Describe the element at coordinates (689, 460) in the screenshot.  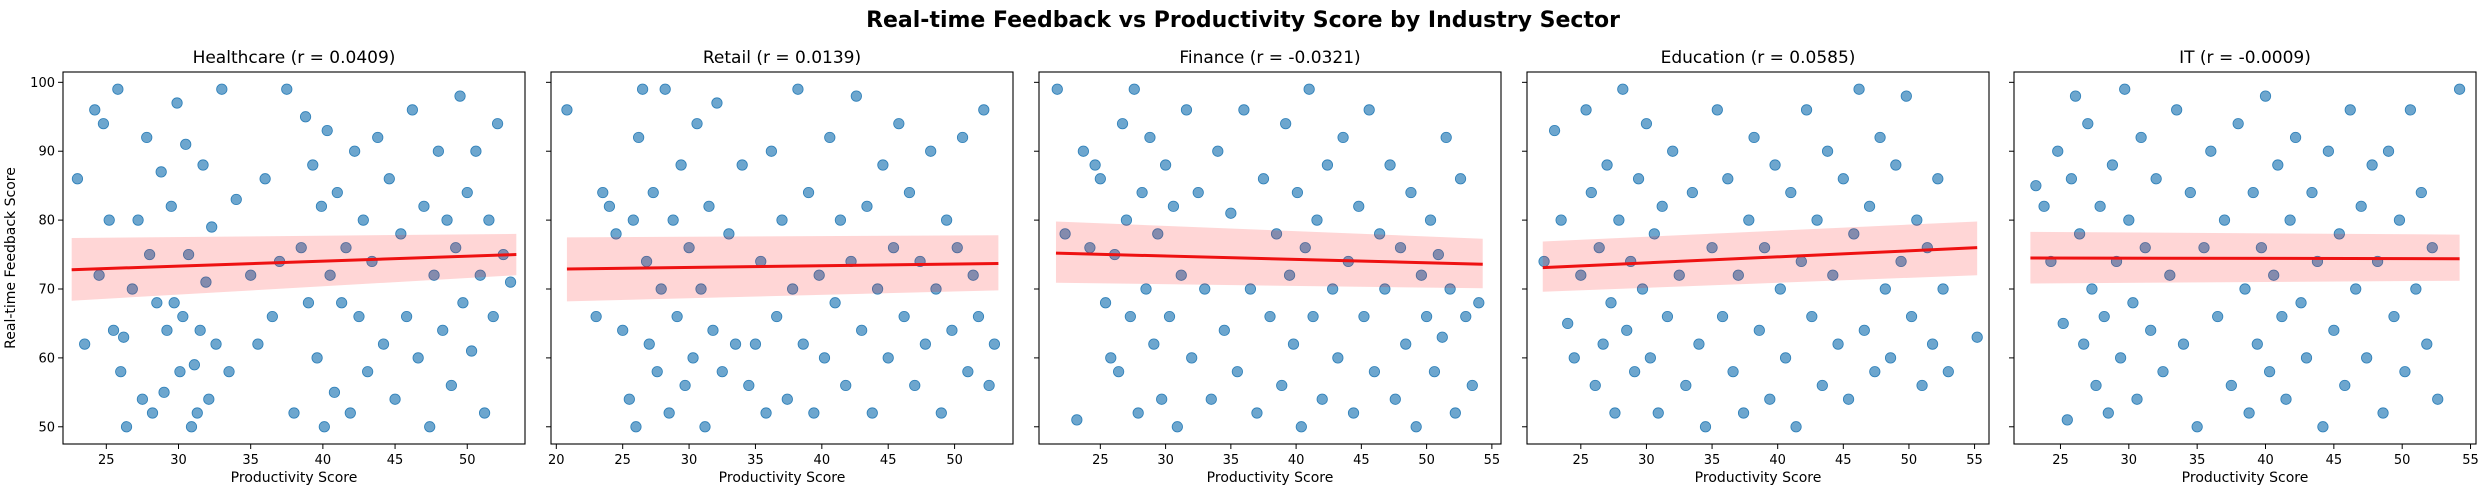
I see `x-tick-label: 30` at that location.